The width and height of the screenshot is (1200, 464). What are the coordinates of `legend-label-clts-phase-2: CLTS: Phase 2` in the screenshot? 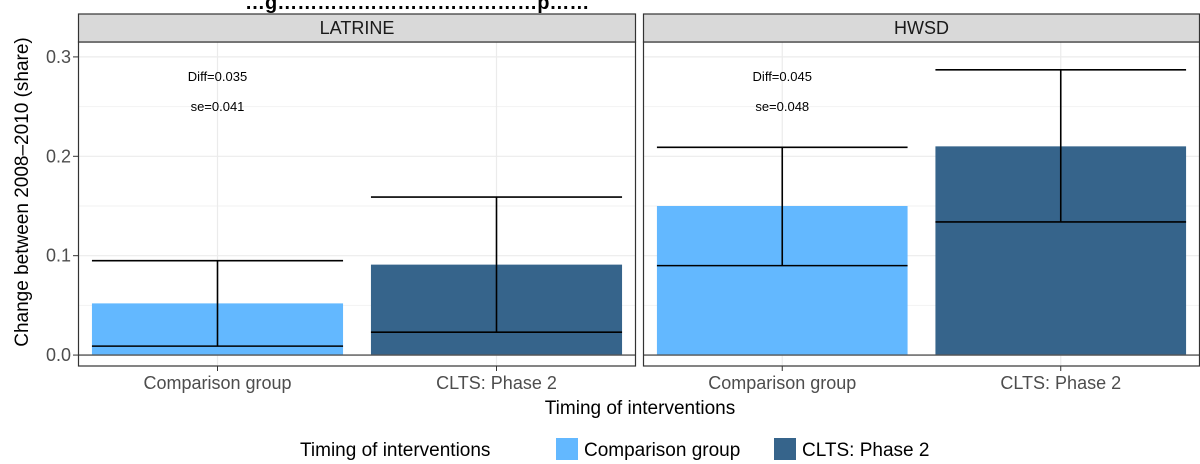 It's located at (865, 450).